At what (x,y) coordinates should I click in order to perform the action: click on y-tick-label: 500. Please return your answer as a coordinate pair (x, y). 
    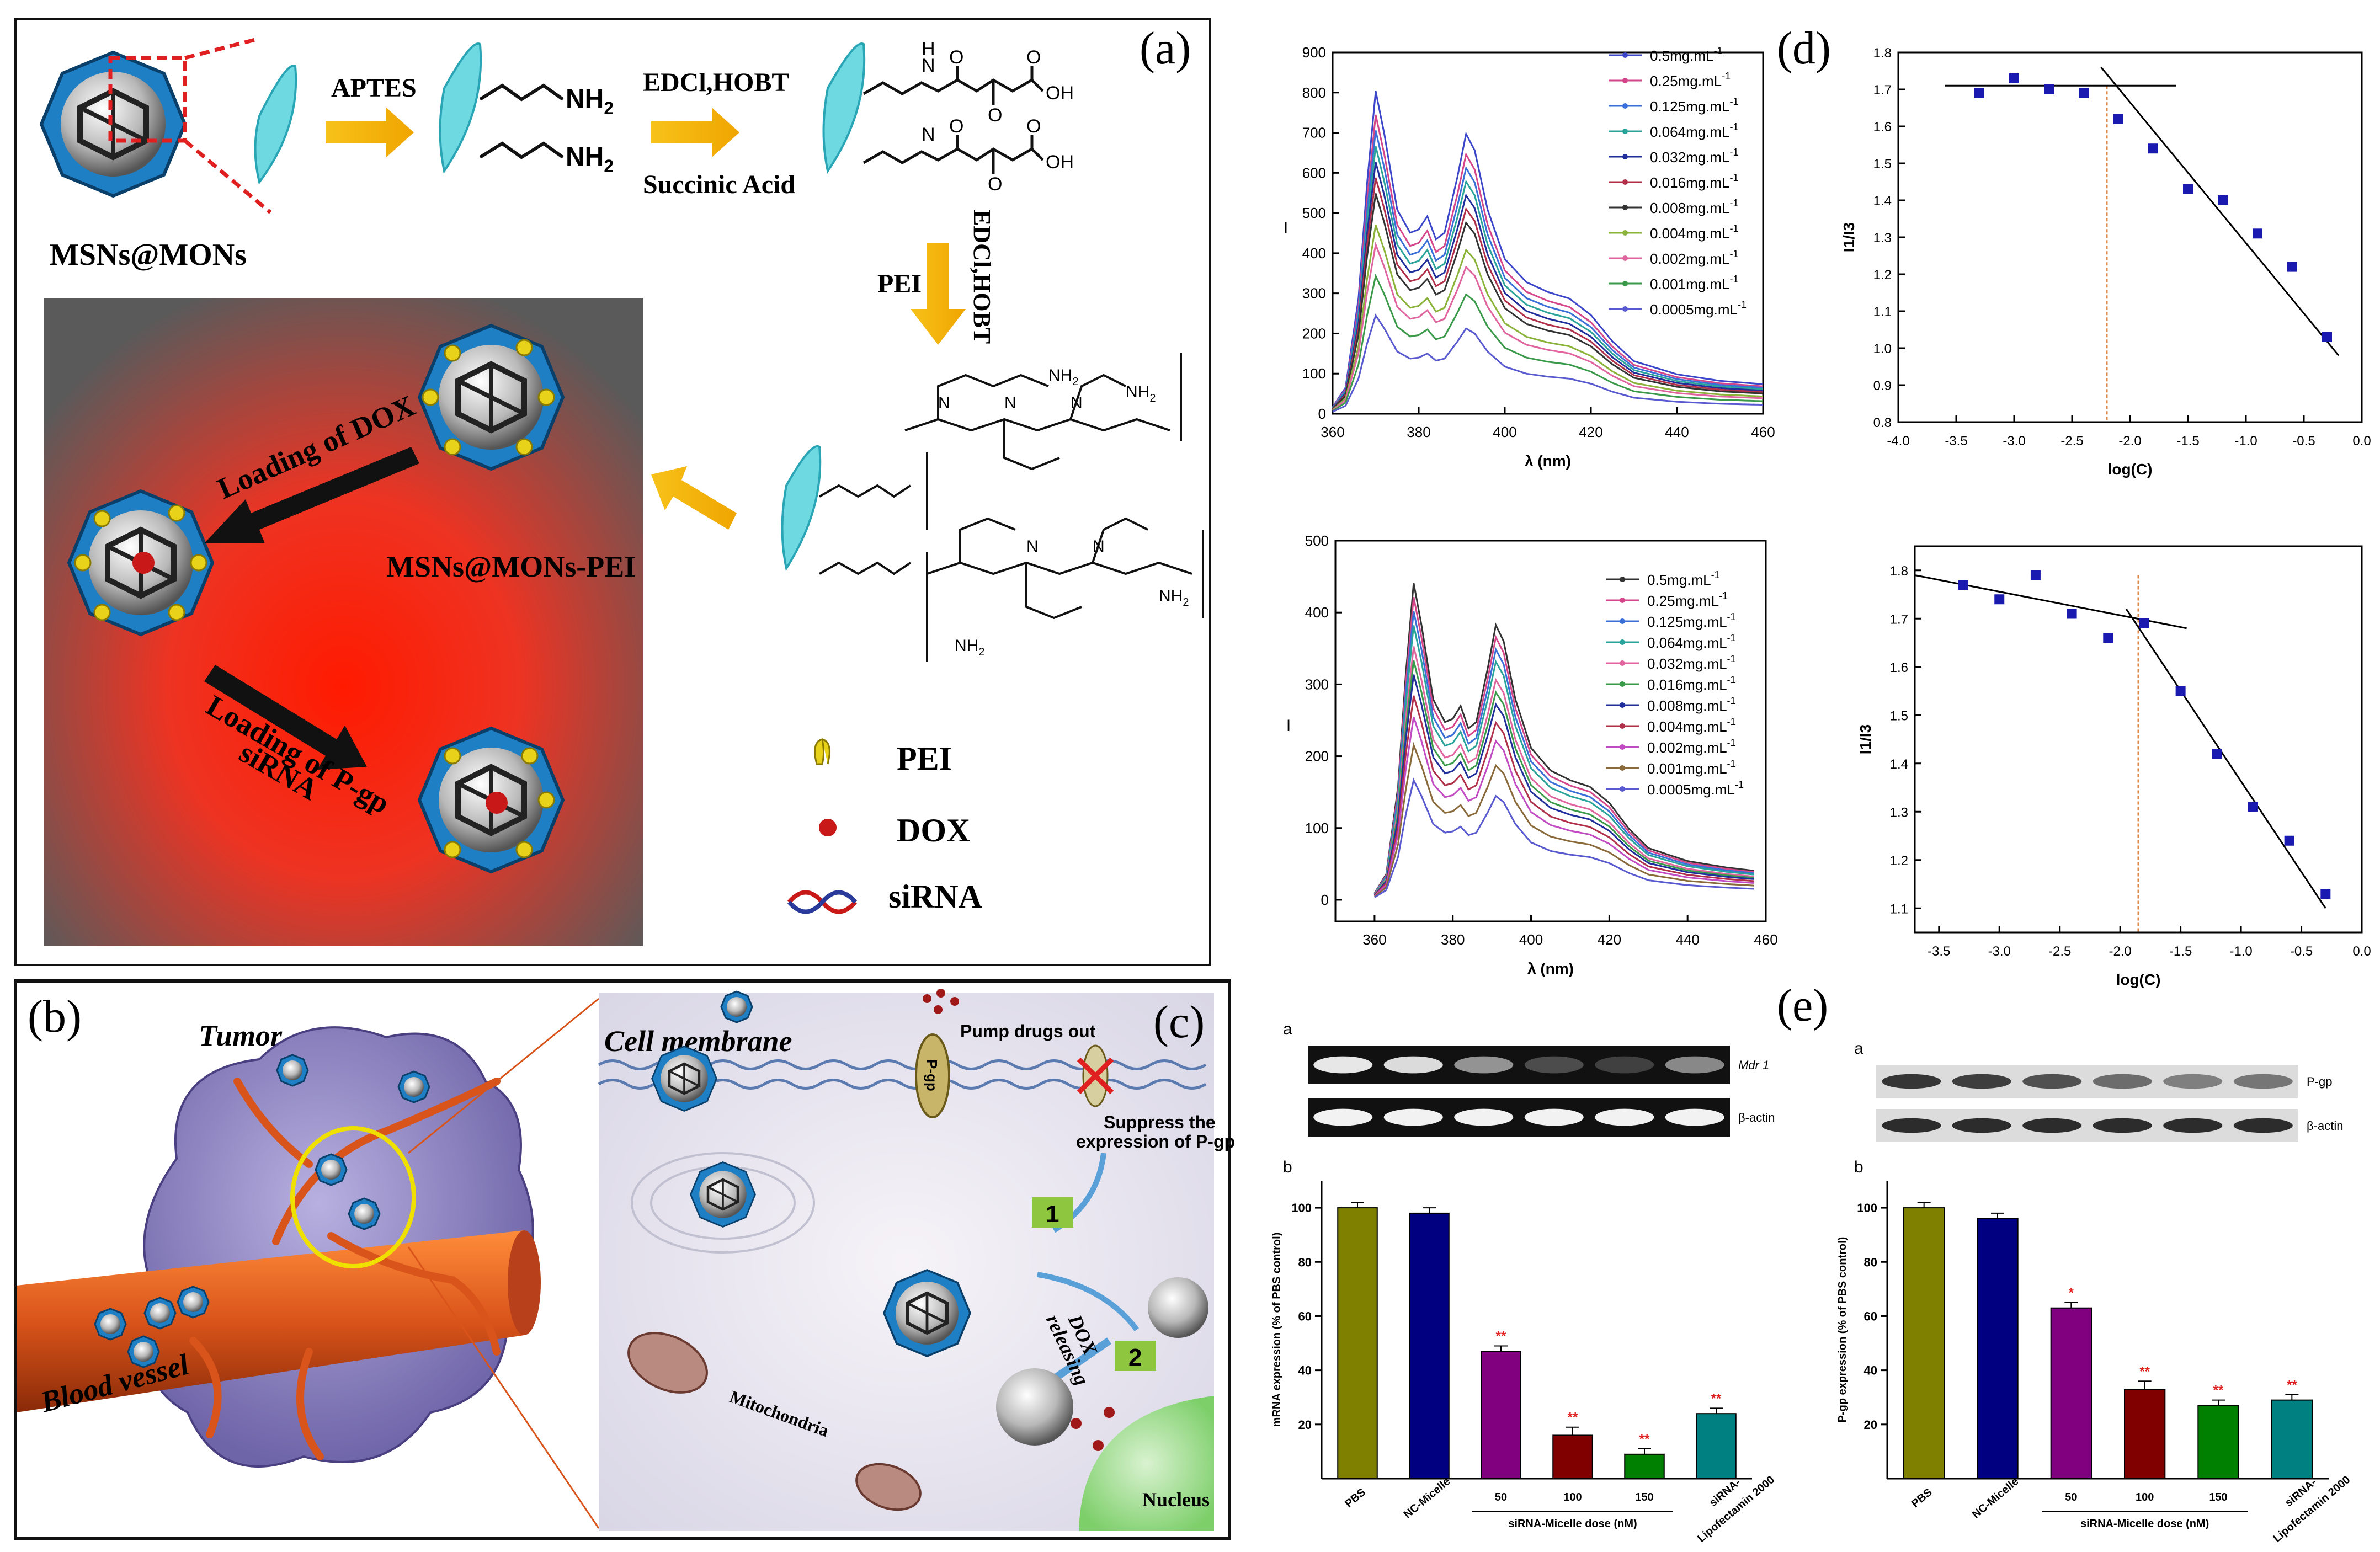
    Looking at the image, I should click on (1314, 213).